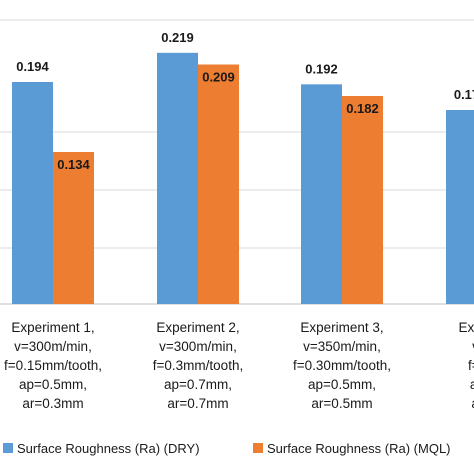 The width and height of the screenshot is (474, 474). Describe the element at coordinates (177, 37) in the screenshot. I see `dry-value-label-2: 0.219` at that location.